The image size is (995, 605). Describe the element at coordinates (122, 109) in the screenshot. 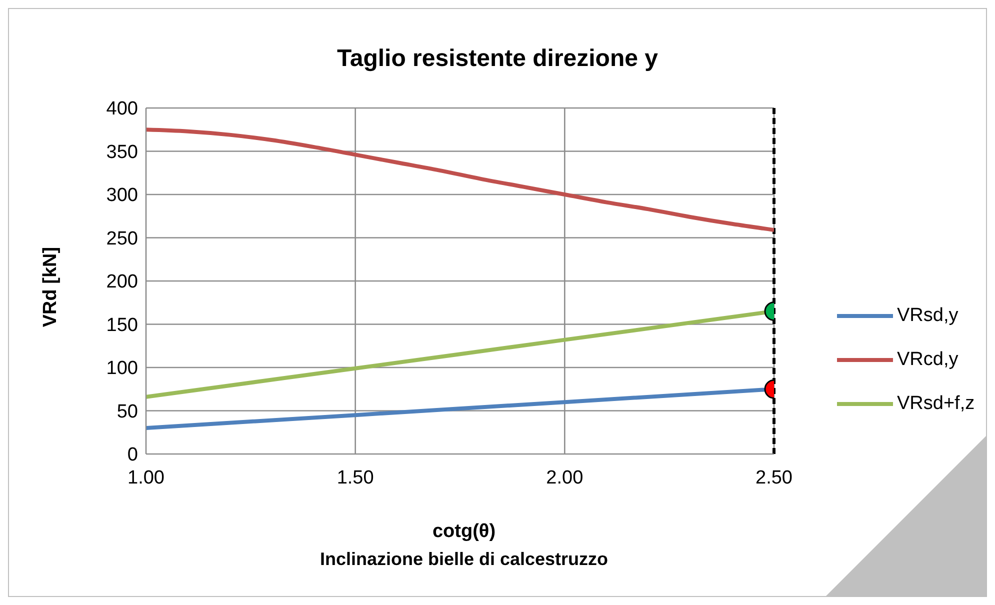

I see `y-tick-label: 400` at that location.